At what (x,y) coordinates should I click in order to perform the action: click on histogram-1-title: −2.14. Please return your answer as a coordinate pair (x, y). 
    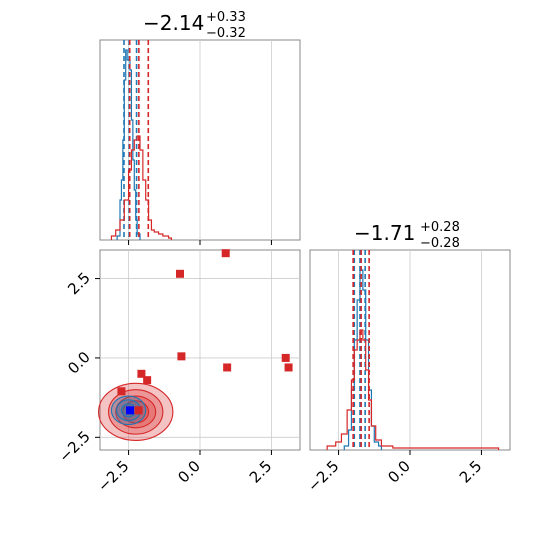
    Looking at the image, I should click on (173, 23).